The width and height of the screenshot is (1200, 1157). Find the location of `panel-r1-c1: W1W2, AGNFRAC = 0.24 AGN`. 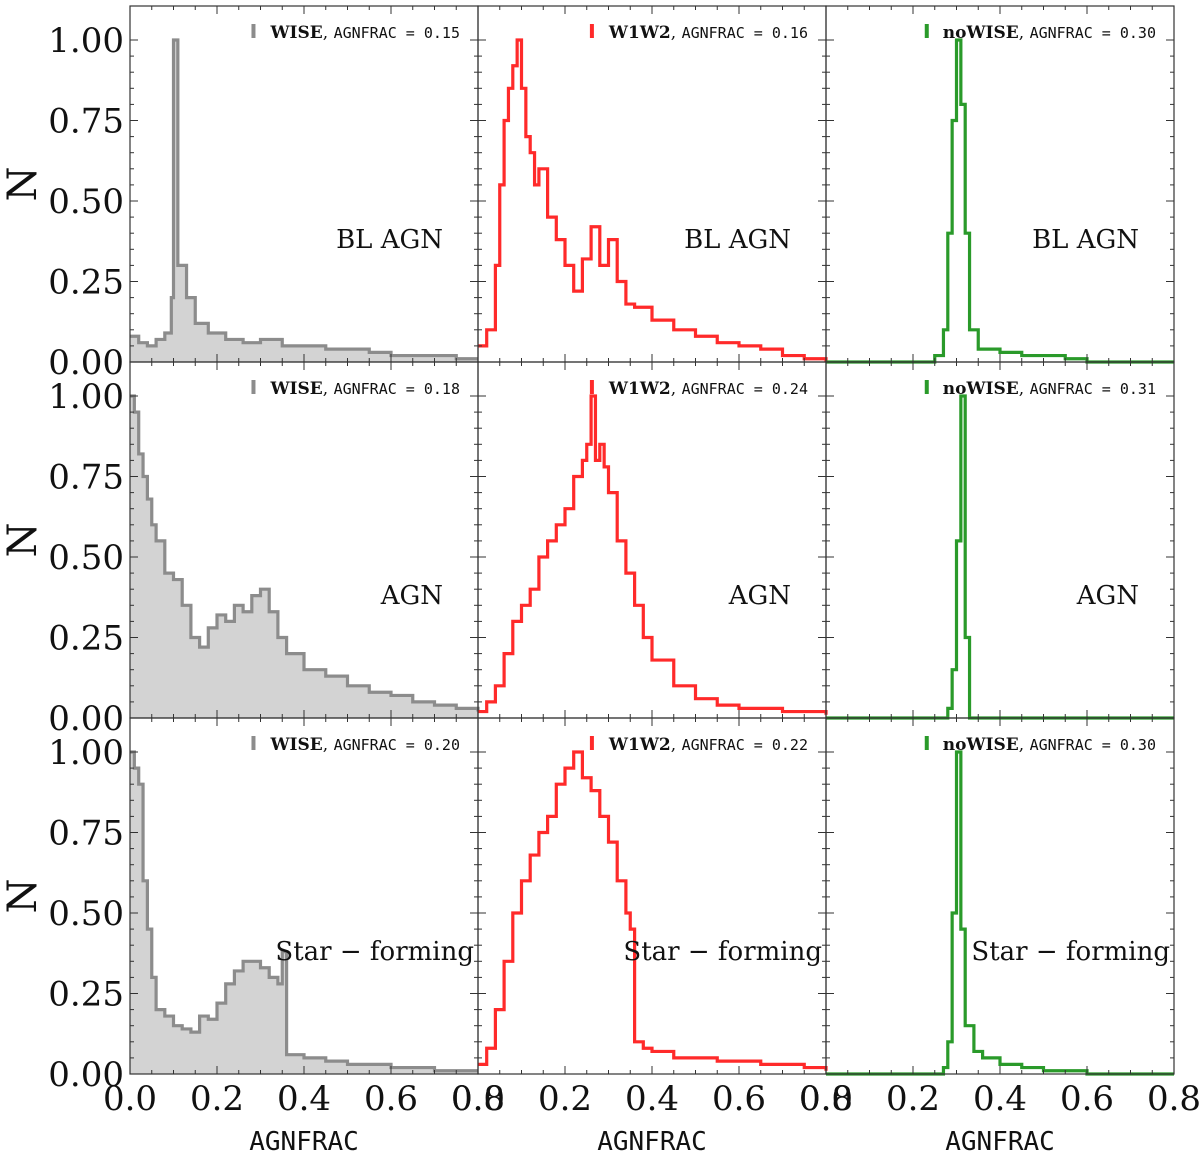

panel-r1-c1: W1W2, AGNFRAC = 0.24 AGN is located at coordinates (652, 540).